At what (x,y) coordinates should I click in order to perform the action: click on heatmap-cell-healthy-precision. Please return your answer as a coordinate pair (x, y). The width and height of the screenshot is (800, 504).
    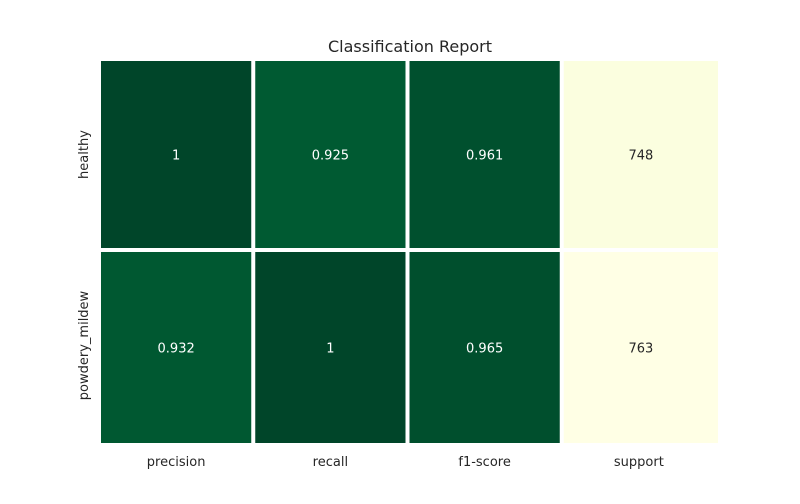
    Looking at the image, I should click on (176, 154).